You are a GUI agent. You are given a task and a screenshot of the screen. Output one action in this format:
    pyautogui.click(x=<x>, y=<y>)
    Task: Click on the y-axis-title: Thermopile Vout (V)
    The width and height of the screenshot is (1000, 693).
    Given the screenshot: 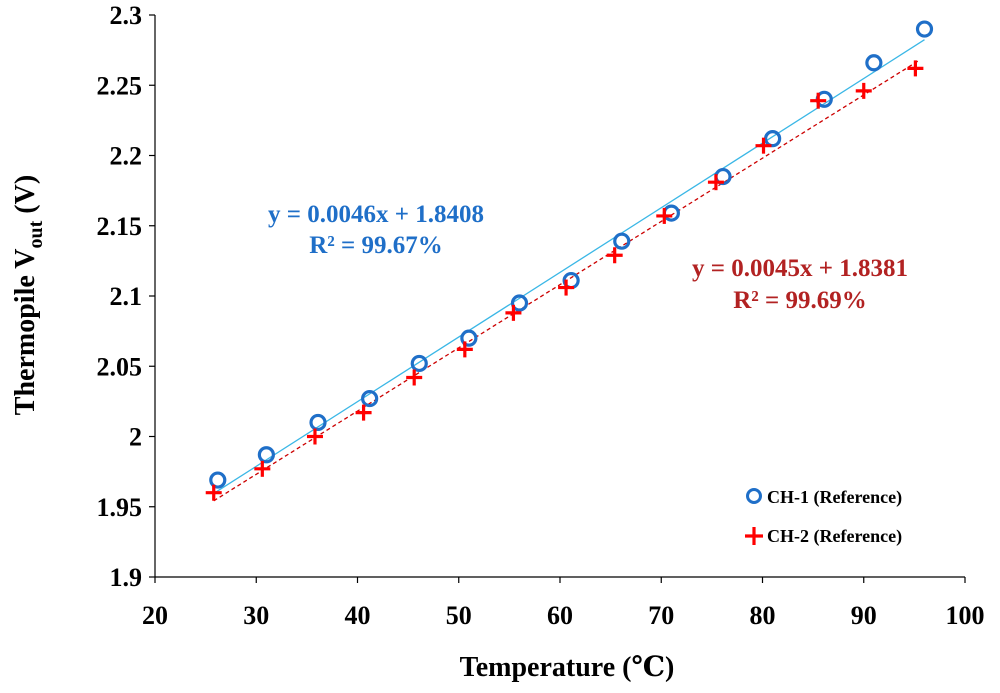 What is the action you would take?
    pyautogui.click(x=28, y=295)
    